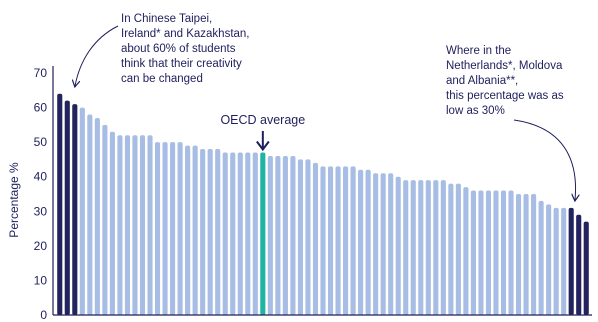 The image size is (598, 322). What do you see at coordinates (185, 34) in the screenshot?
I see `annotation-high-line-2: Ireland* and Kazakhstan,` at bounding box center [185, 34].